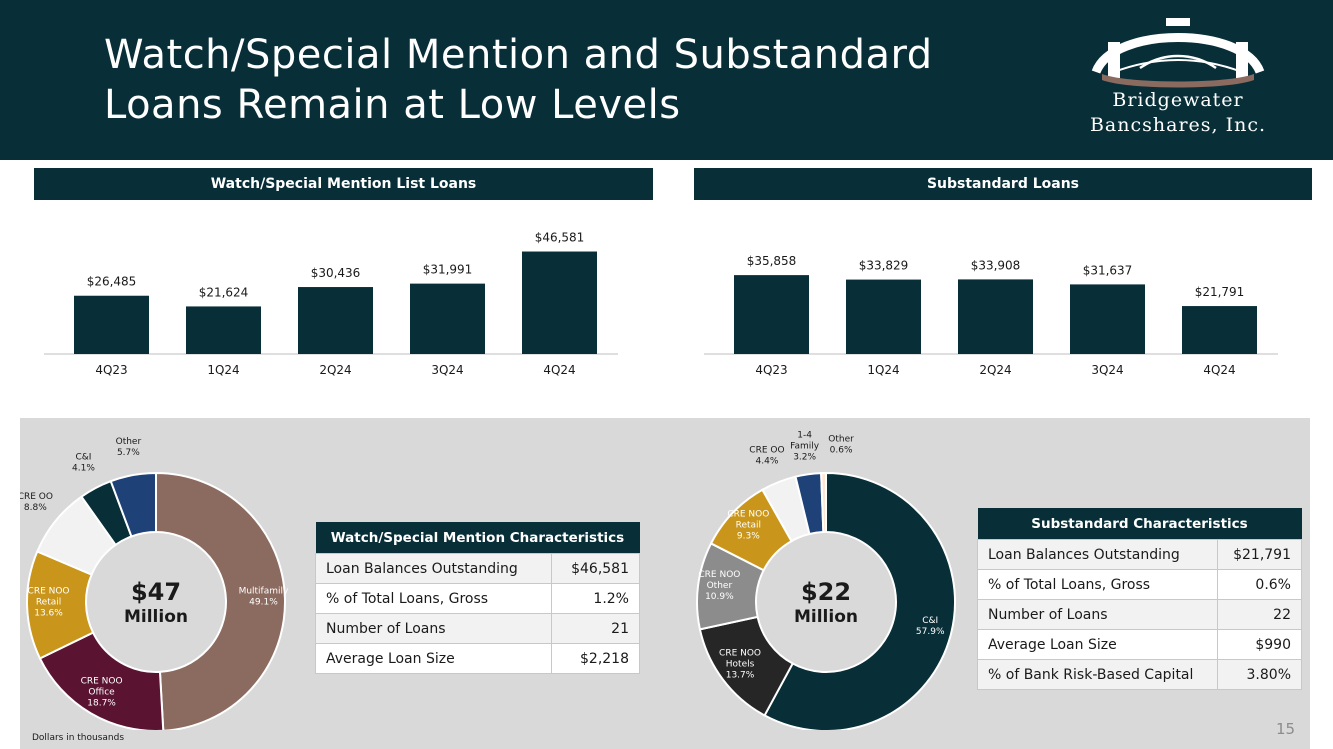 Image resolution: width=1333 pixels, height=749 pixels. I want to click on slice-label: CRE OO 8.8%, so click(36, 502).